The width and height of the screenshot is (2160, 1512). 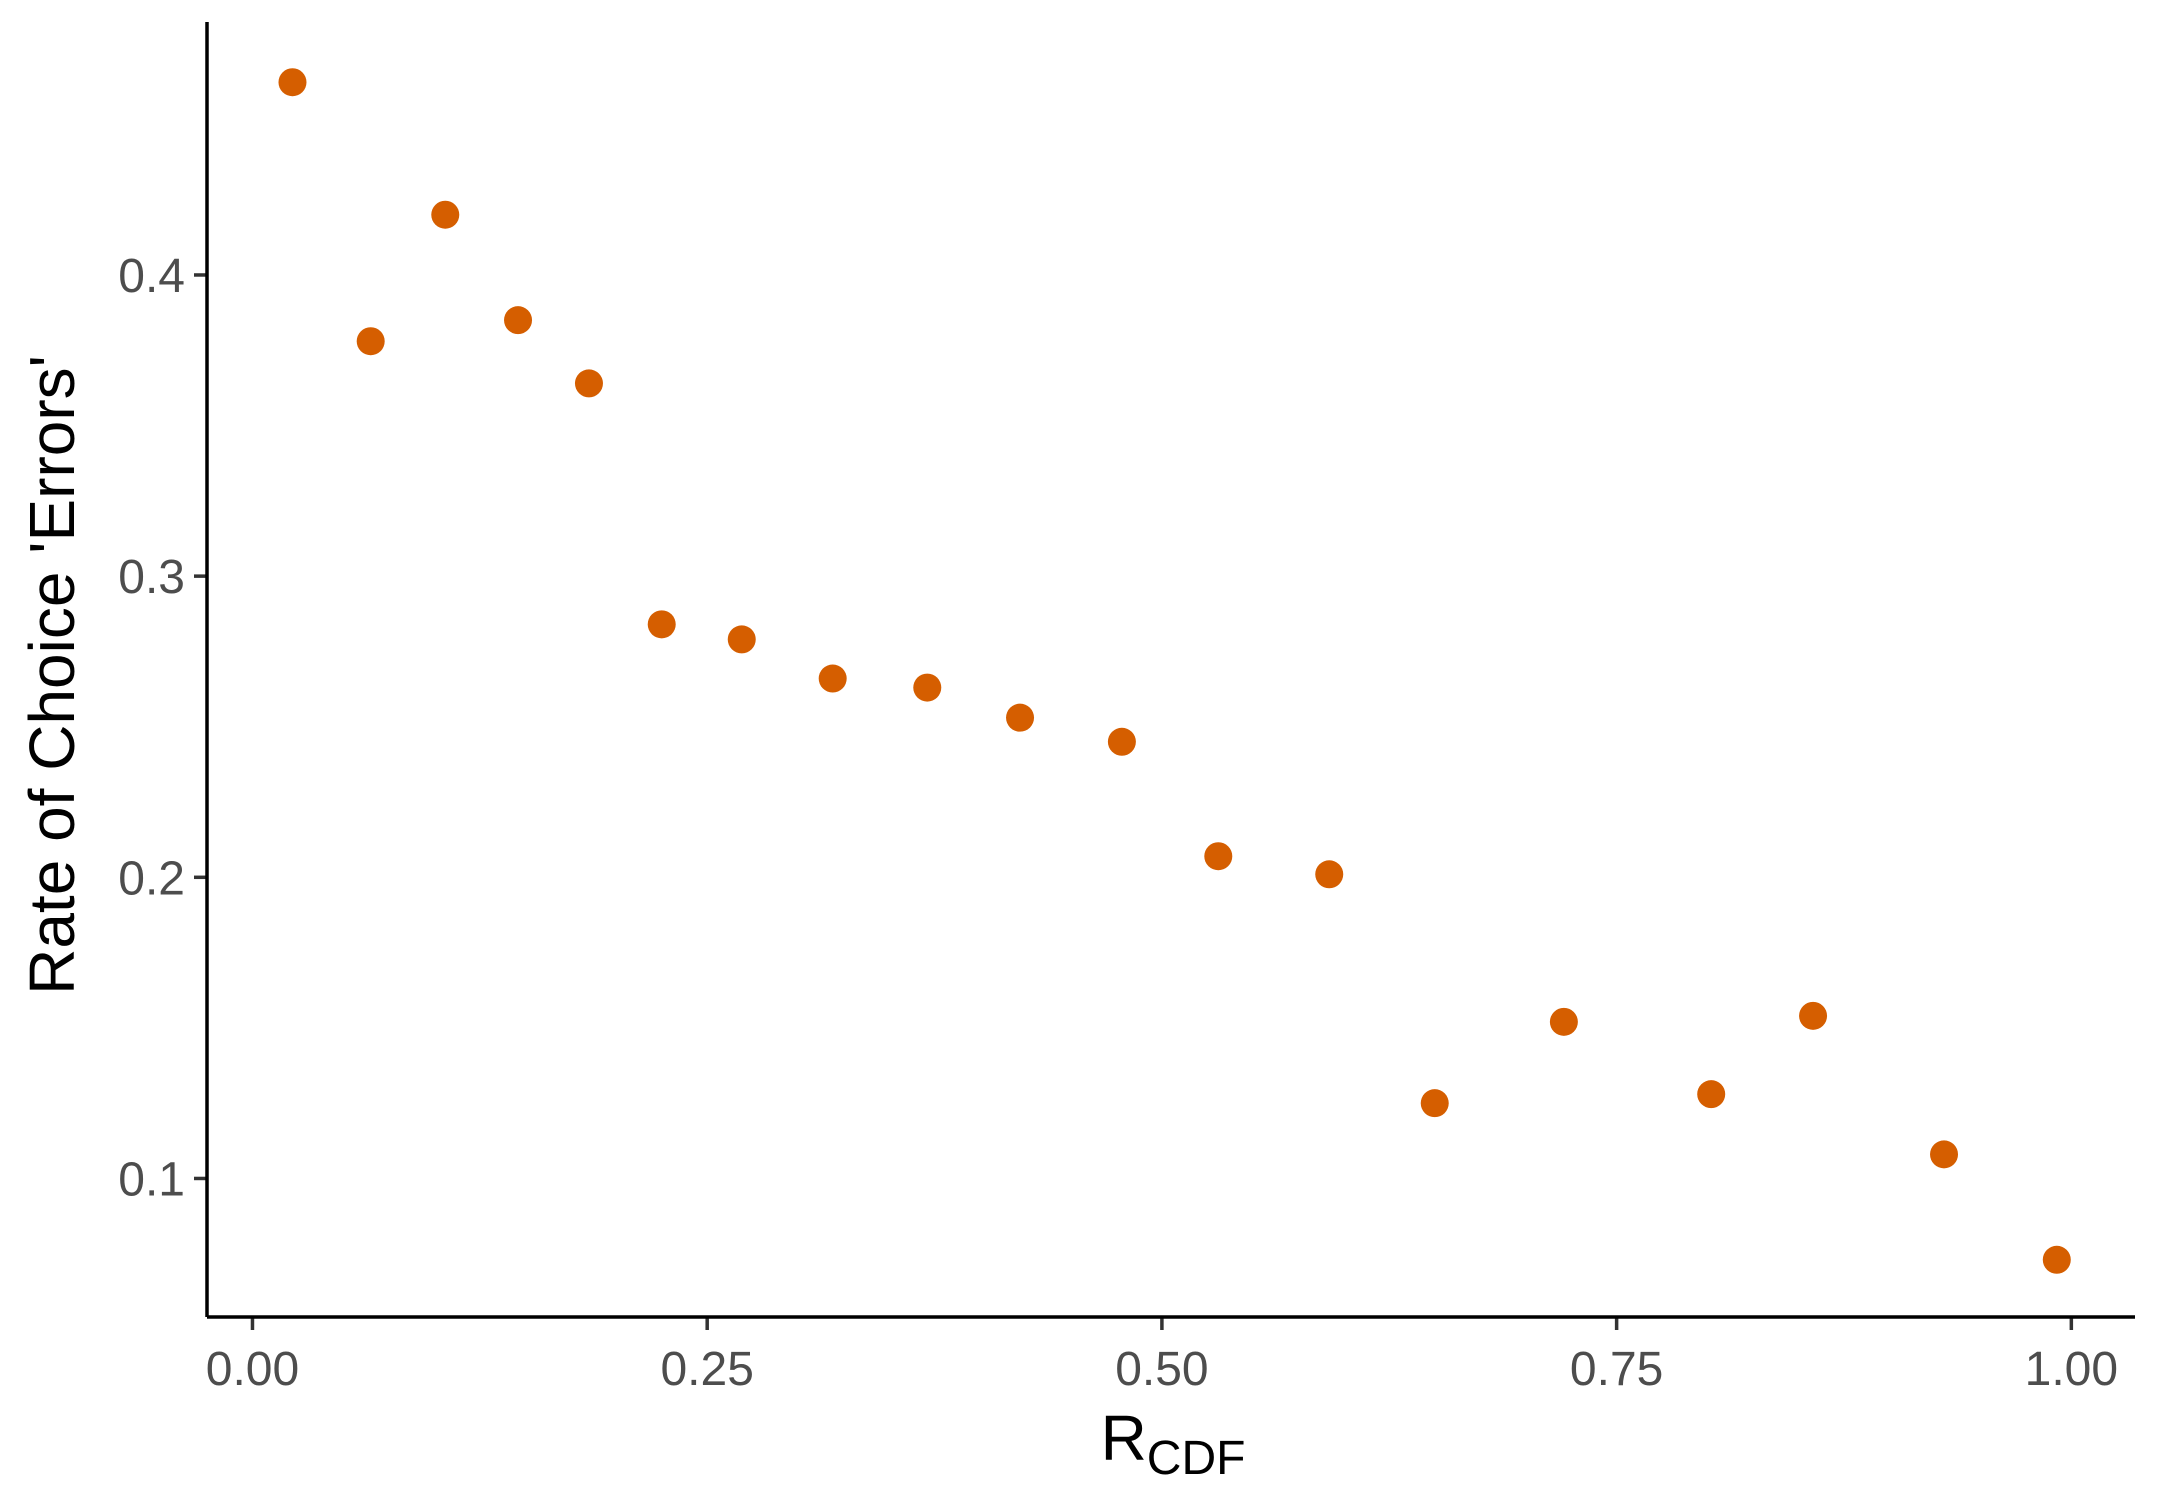 I want to click on x-tick-label: 0.75, so click(x=1616, y=1369).